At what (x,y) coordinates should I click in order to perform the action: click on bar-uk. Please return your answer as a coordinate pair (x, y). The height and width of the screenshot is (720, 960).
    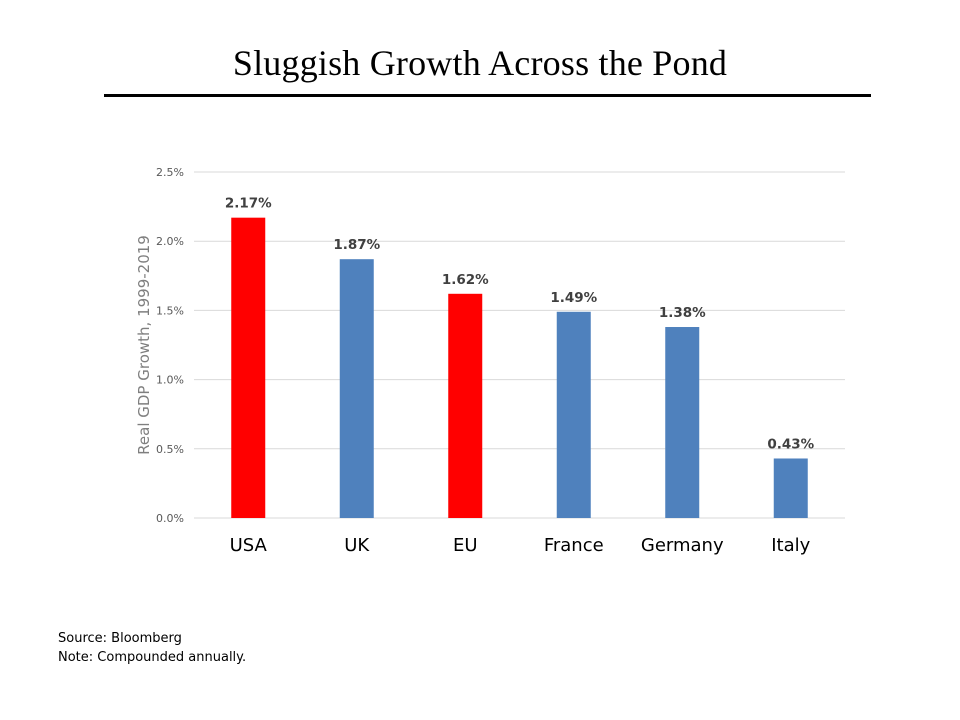
    Looking at the image, I should click on (356, 388).